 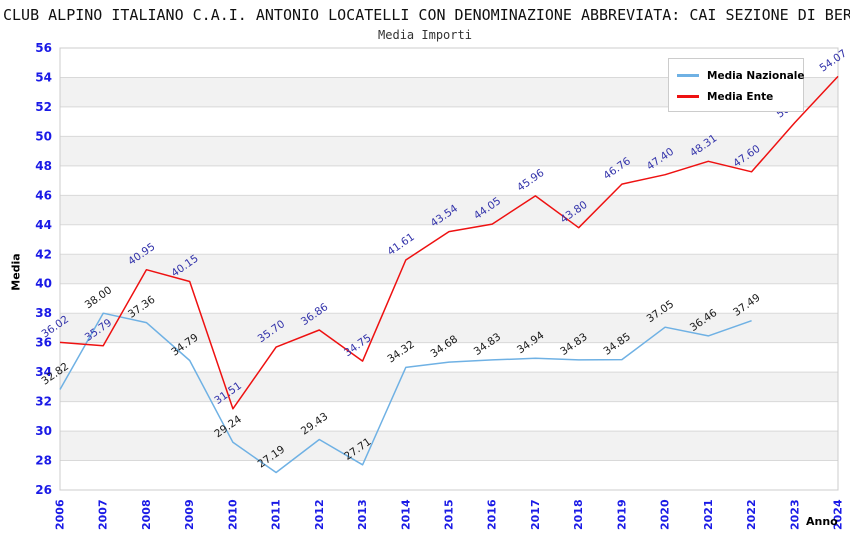 I want to click on y-tick-label: 38, so click(x=43, y=313).